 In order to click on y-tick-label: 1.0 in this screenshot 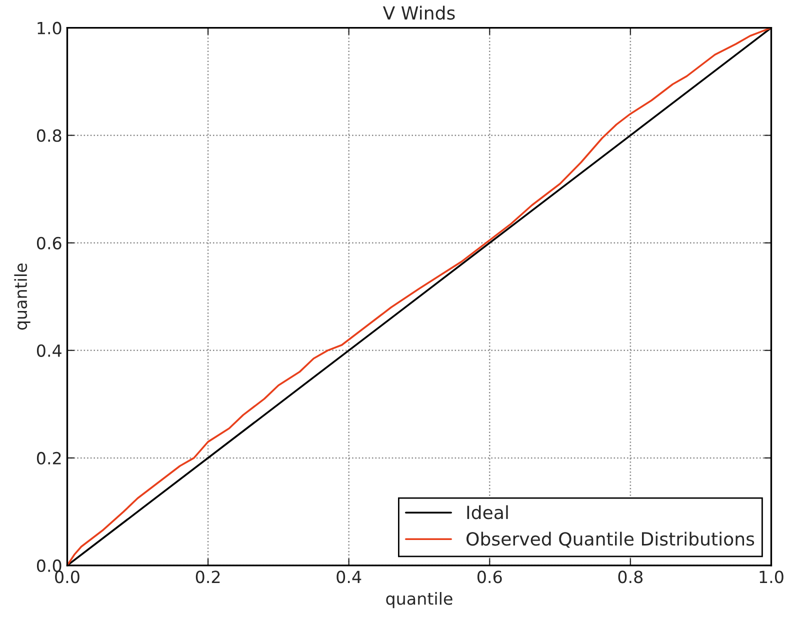, I will do `click(50, 28)`.